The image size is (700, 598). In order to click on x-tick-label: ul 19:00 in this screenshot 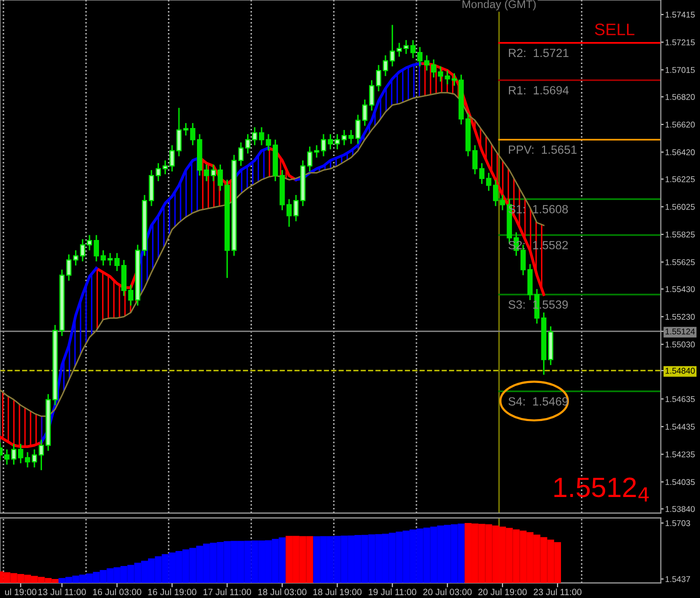, I will do `click(20, 592)`.